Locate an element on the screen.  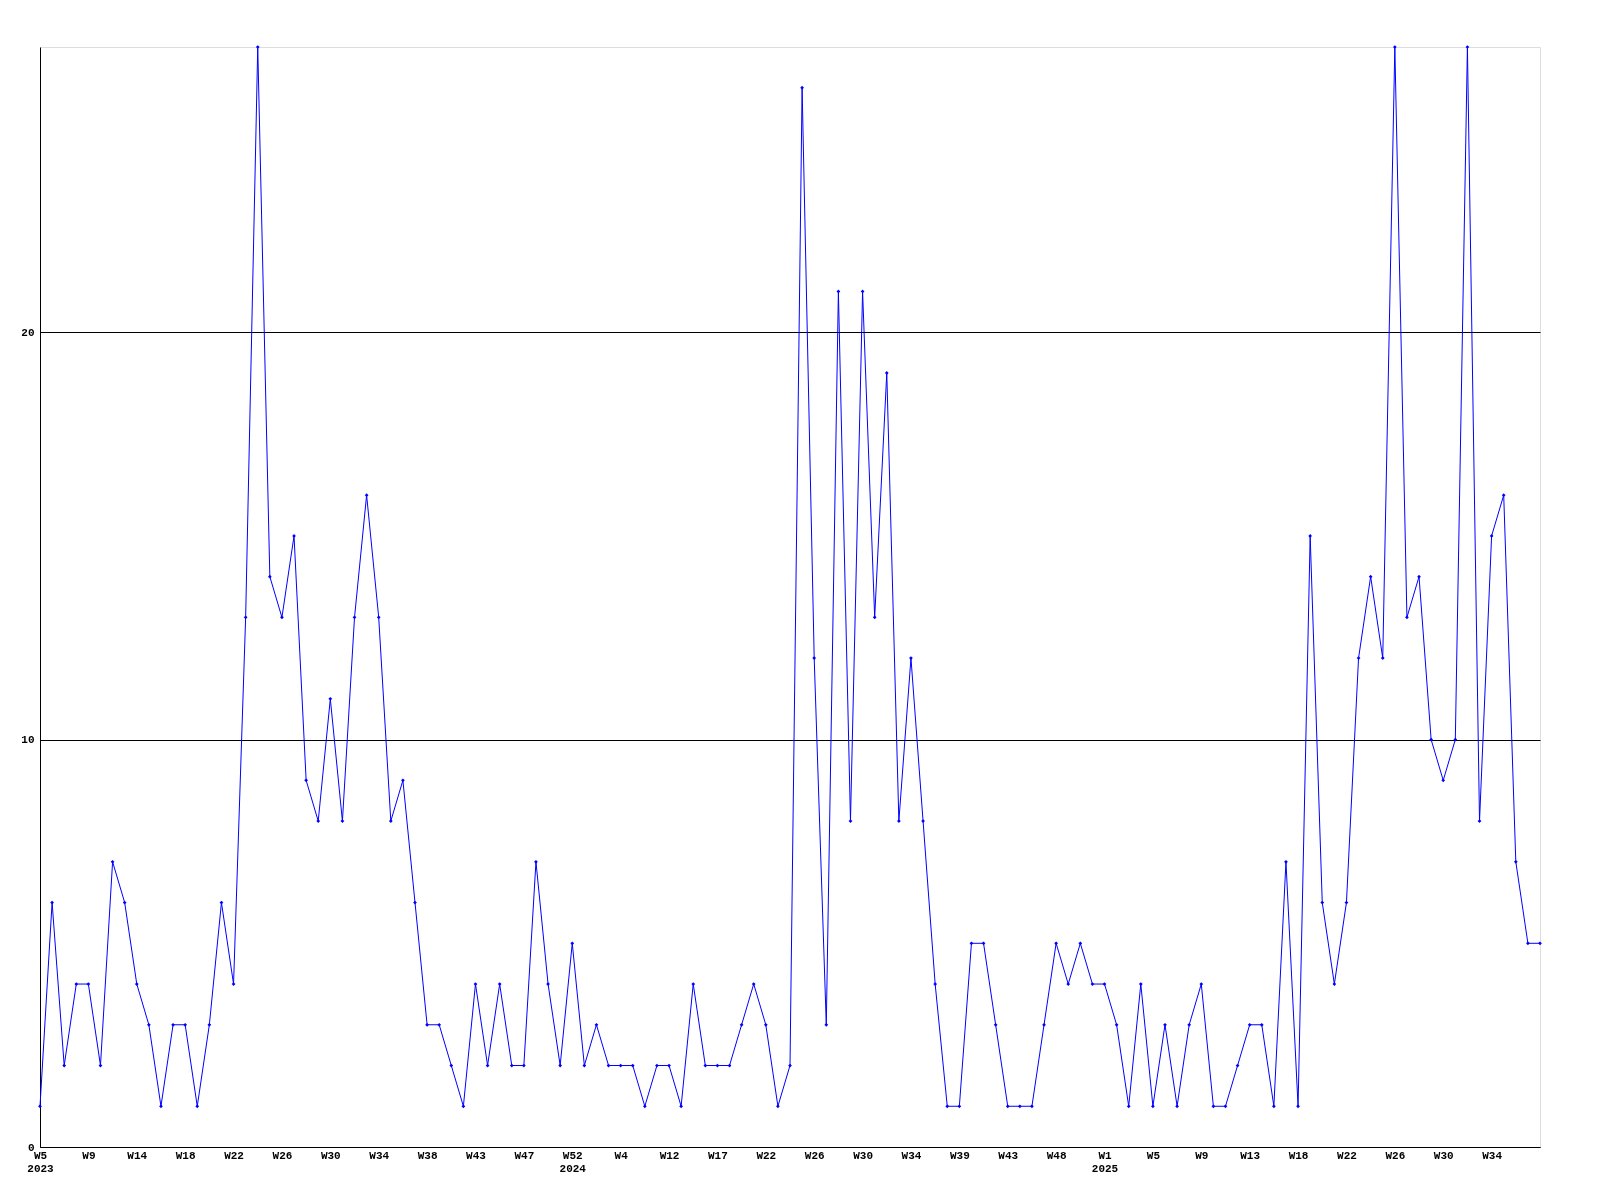
x-tick-label: W47 is located at coordinates (524, 1155).